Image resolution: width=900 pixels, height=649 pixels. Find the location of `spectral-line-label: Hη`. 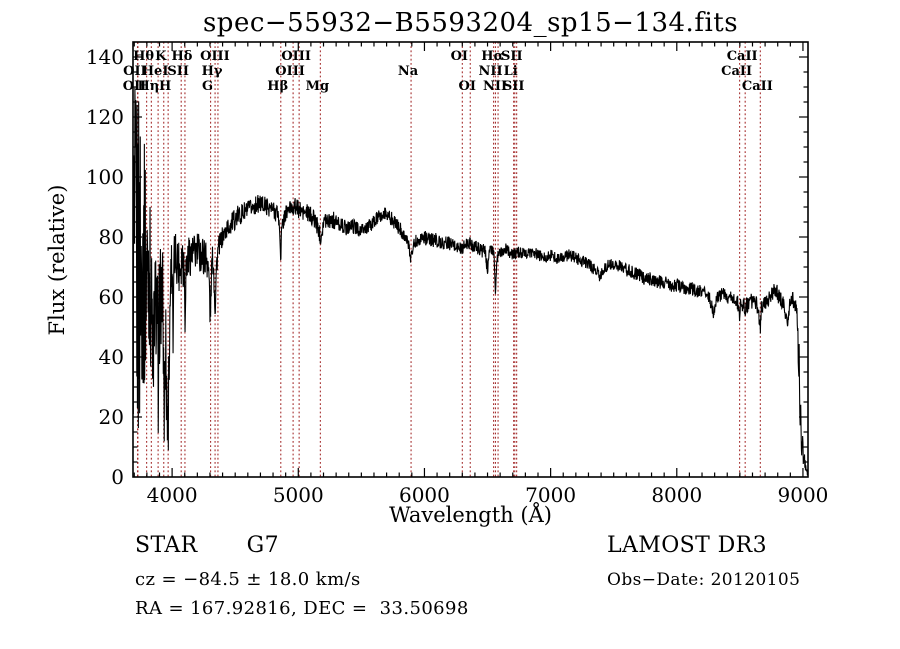

spectral-line-label: Hη is located at coordinates (148, 86).